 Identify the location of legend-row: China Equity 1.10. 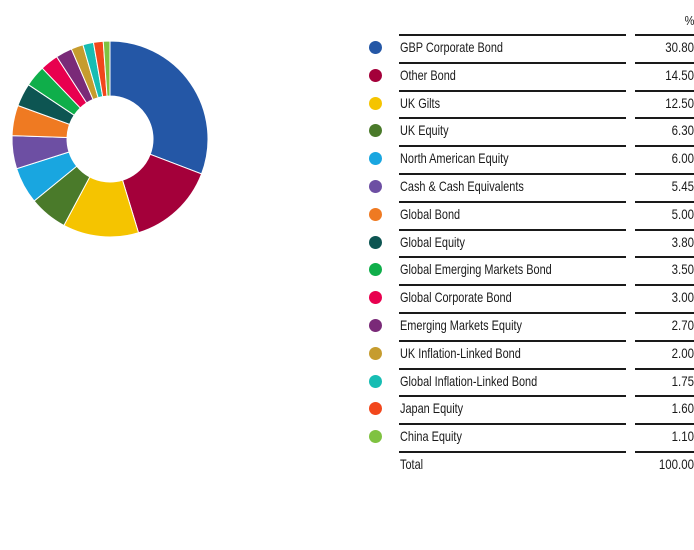
(347, 437).